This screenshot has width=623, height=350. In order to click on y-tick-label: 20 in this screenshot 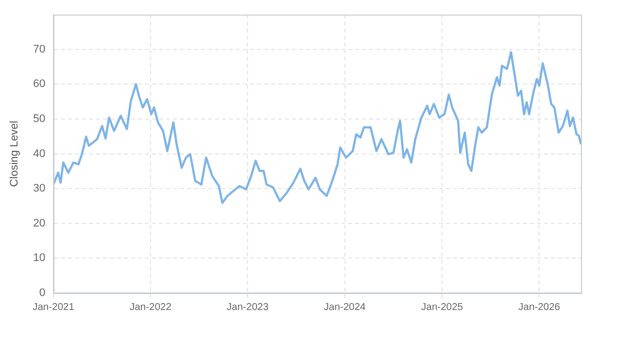, I will do `click(39, 223)`.